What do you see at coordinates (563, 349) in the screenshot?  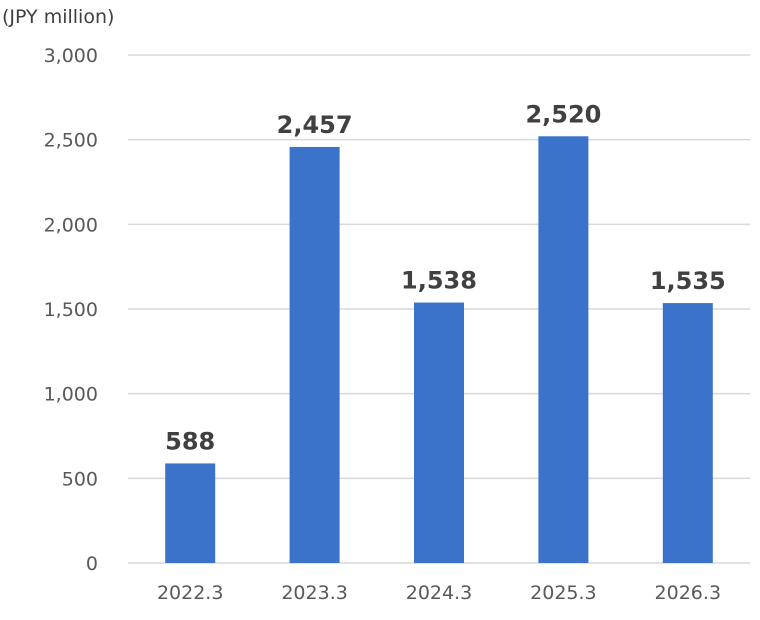 I see `bar-2025.3` at bounding box center [563, 349].